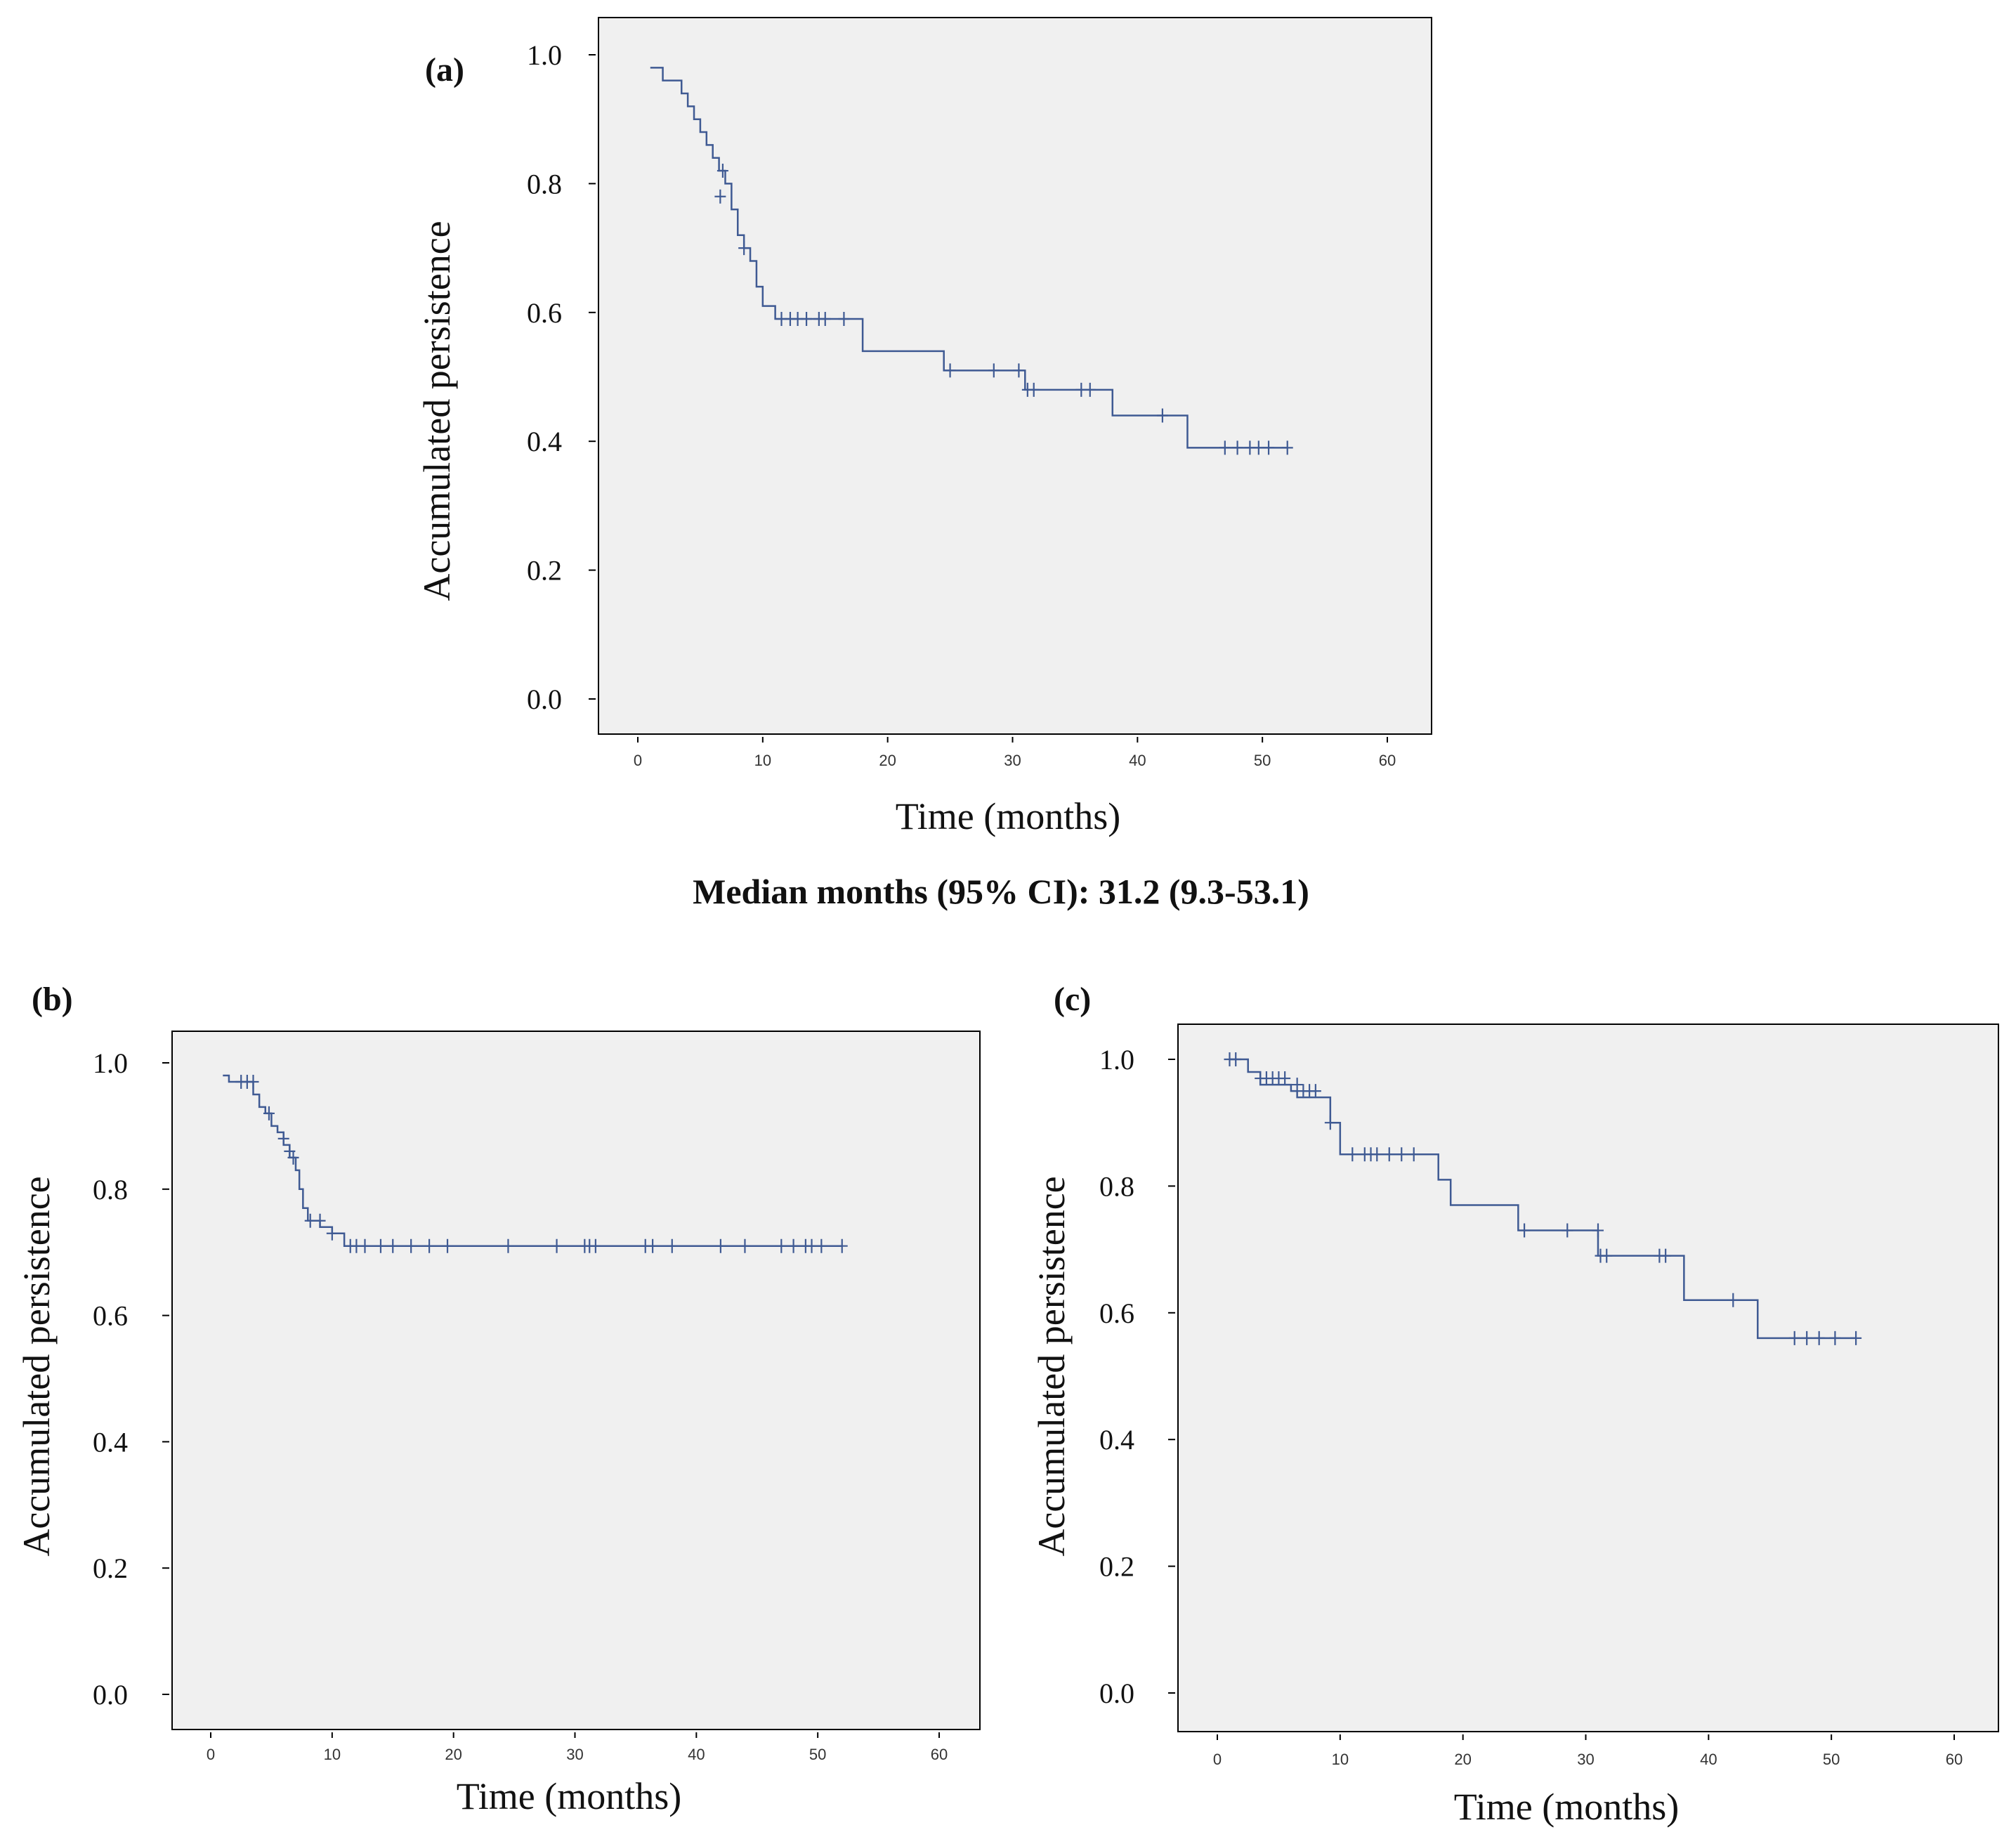 This screenshot has height=1844, width=2016. What do you see at coordinates (36, 1366) in the screenshot?
I see `panel-b-y-axis-title: Accumulated persistence` at bounding box center [36, 1366].